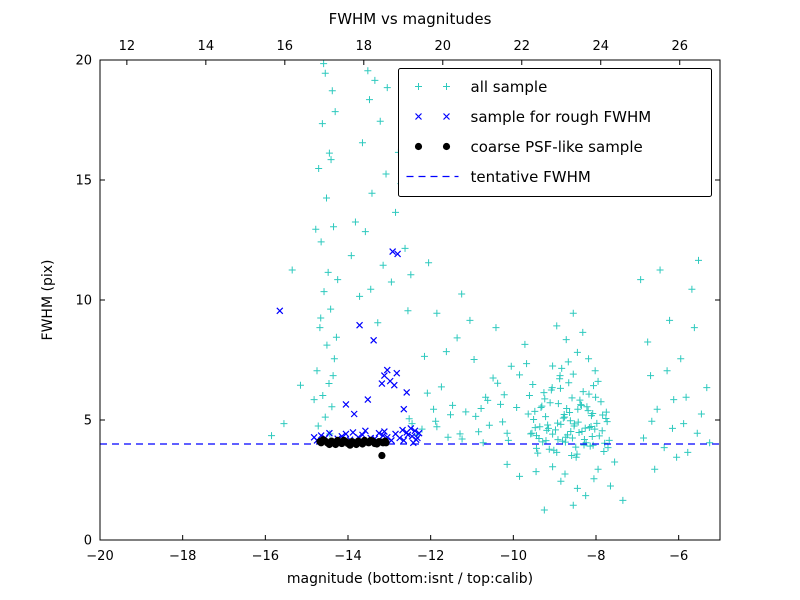  I want to click on y-tick-label: 0, so click(88, 541).